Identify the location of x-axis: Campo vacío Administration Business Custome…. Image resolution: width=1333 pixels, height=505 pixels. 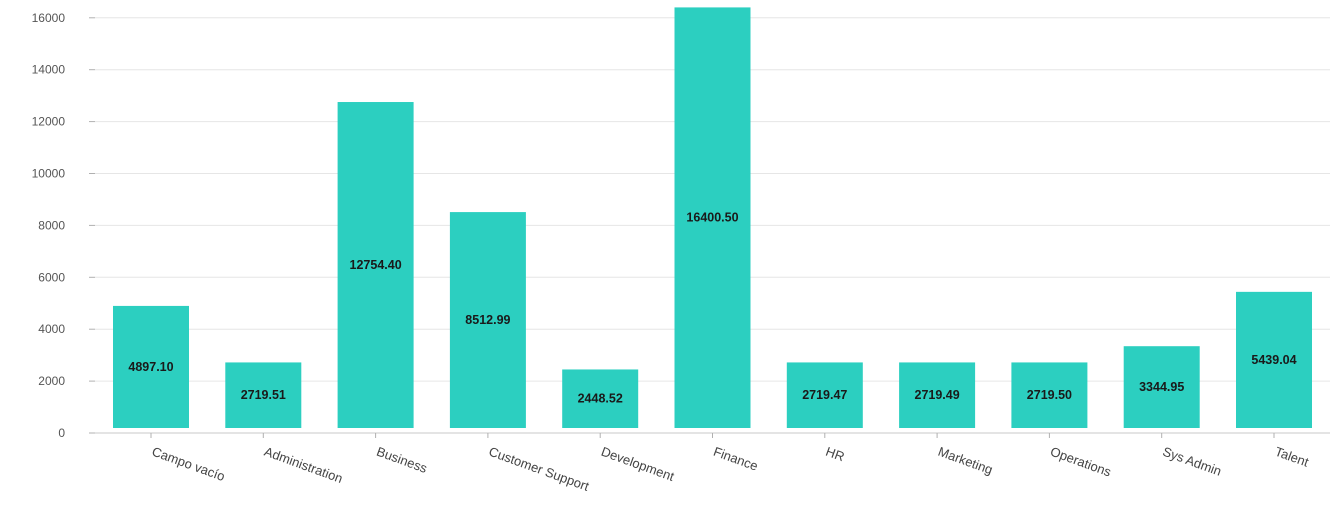
(730, 463).